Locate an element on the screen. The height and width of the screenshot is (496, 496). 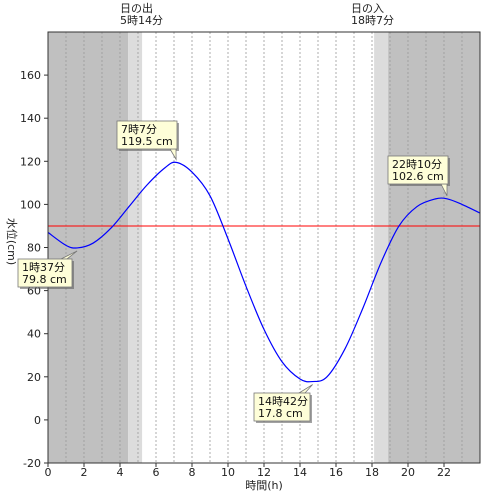
x-tick-label: 8 is located at coordinates (192, 472).